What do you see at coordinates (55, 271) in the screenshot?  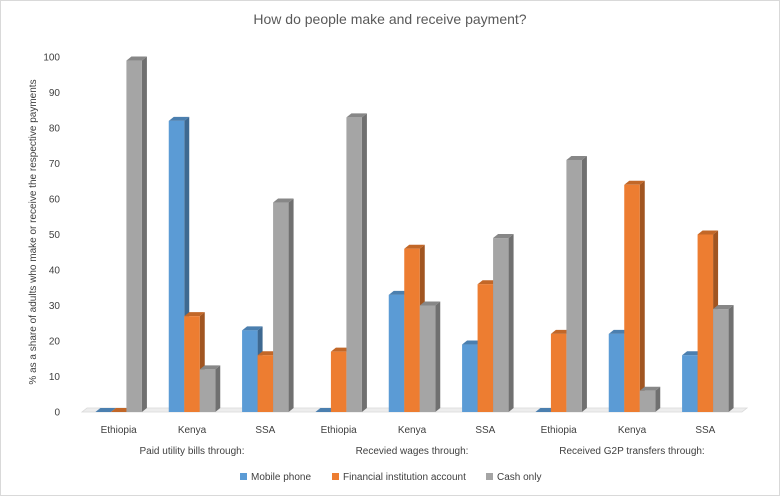 I see `y-tick-label: 40` at bounding box center [55, 271].